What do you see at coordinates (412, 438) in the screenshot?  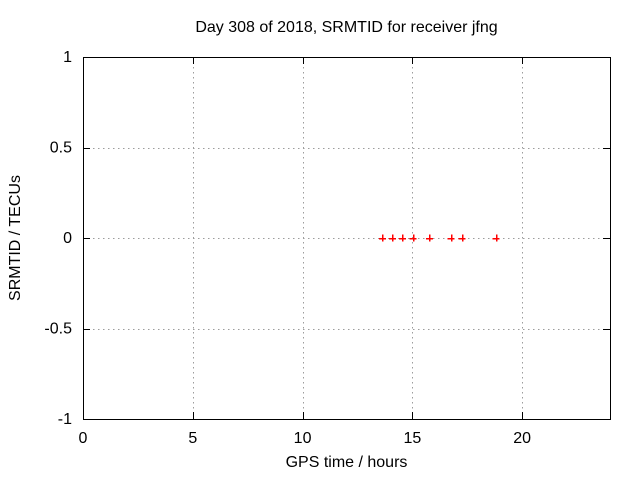 I see `x-tick-label: 15` at bounding box center [412, 438].